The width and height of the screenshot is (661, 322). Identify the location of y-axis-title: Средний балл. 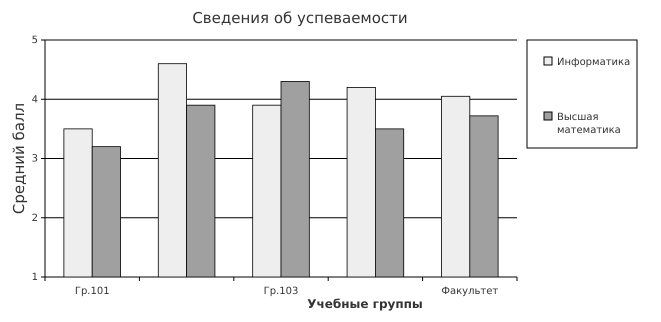
(19, 158).